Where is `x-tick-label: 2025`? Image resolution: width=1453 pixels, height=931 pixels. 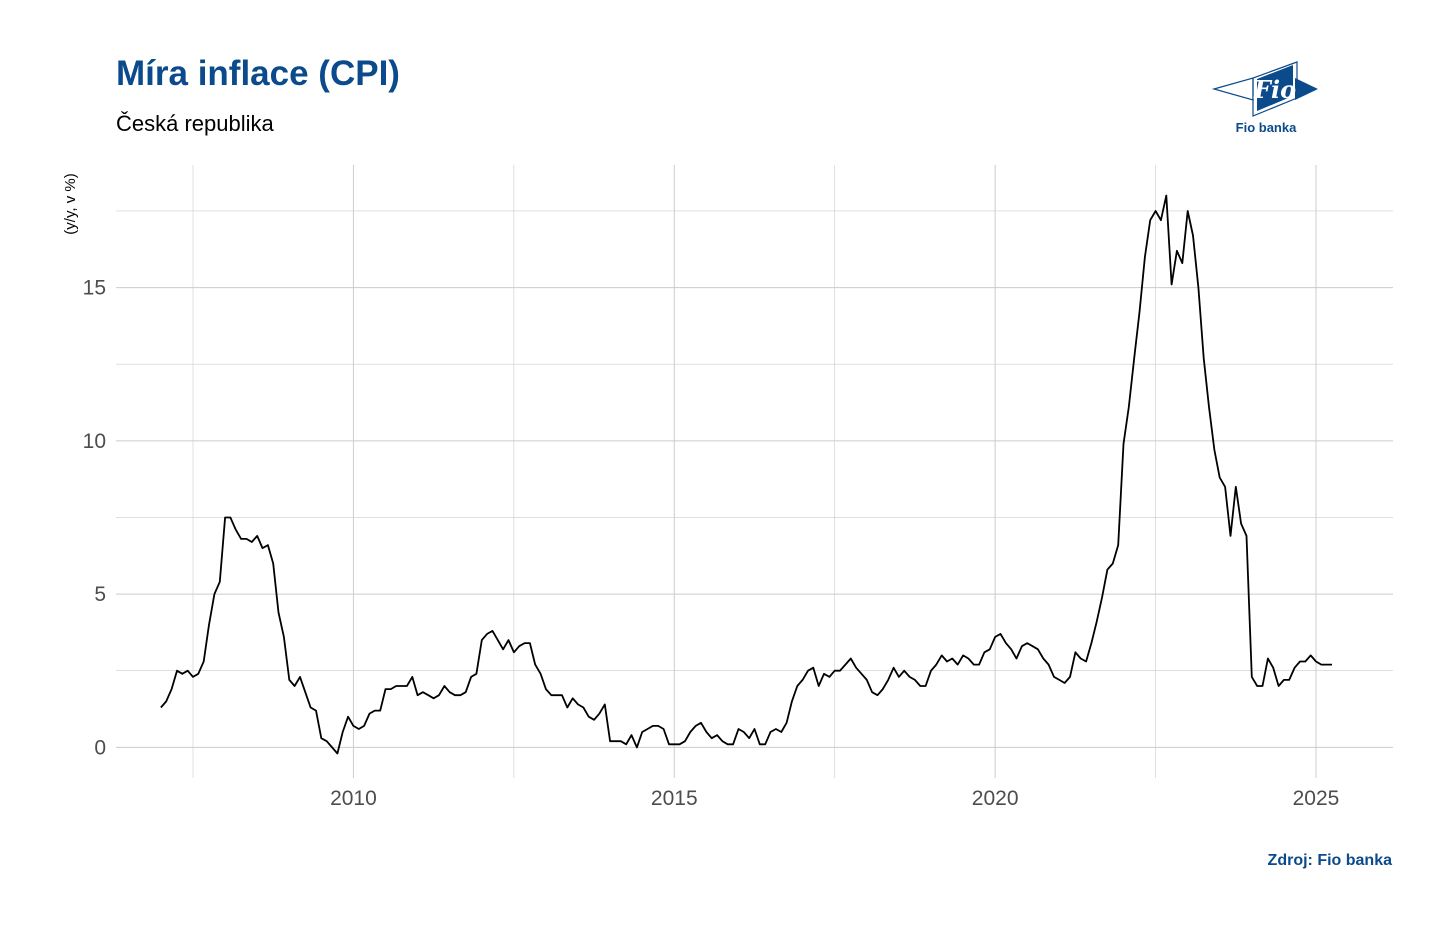 x-tick-label: 2025 is located at coordinates (1316, 798).